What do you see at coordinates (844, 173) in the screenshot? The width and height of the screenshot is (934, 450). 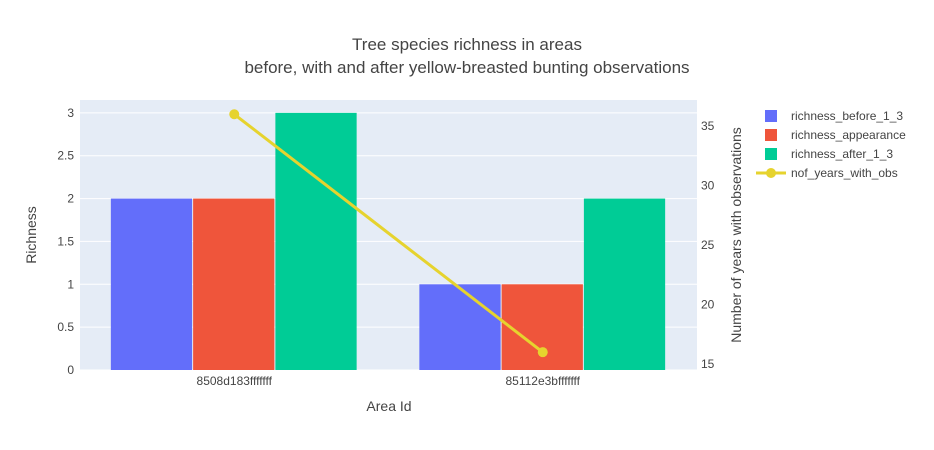 I see `legend-label: nof_years_with_obs` at bounding box center [844, 173].